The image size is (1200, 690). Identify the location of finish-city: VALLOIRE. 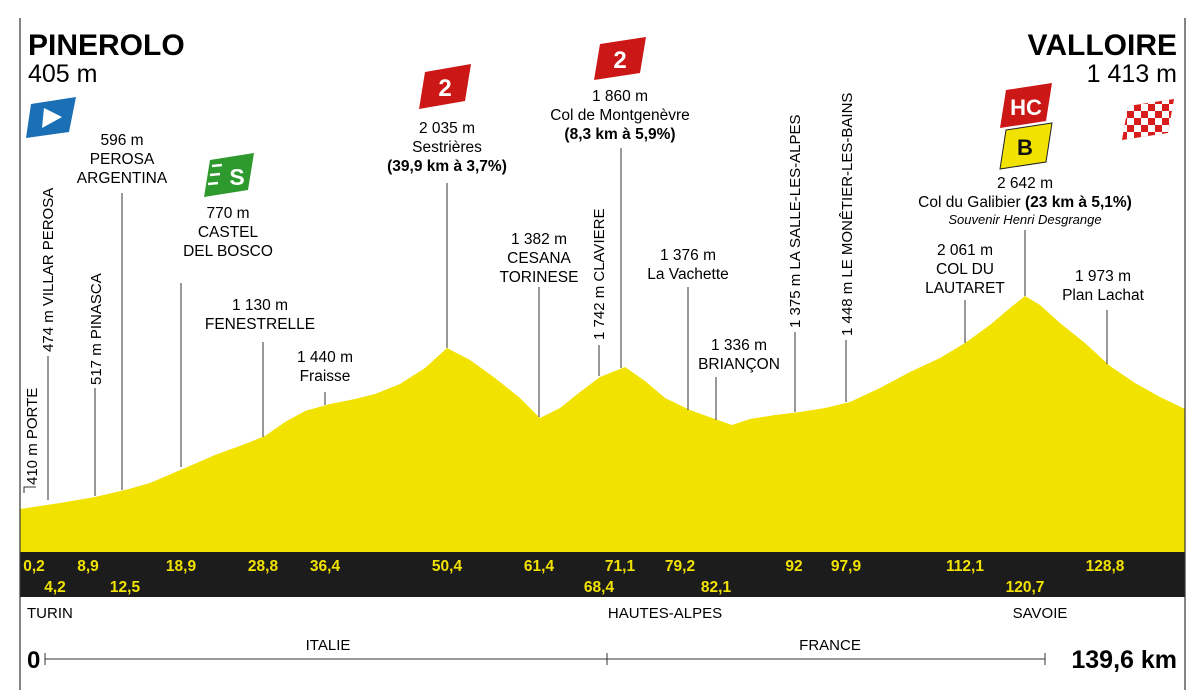
(1102, 45).